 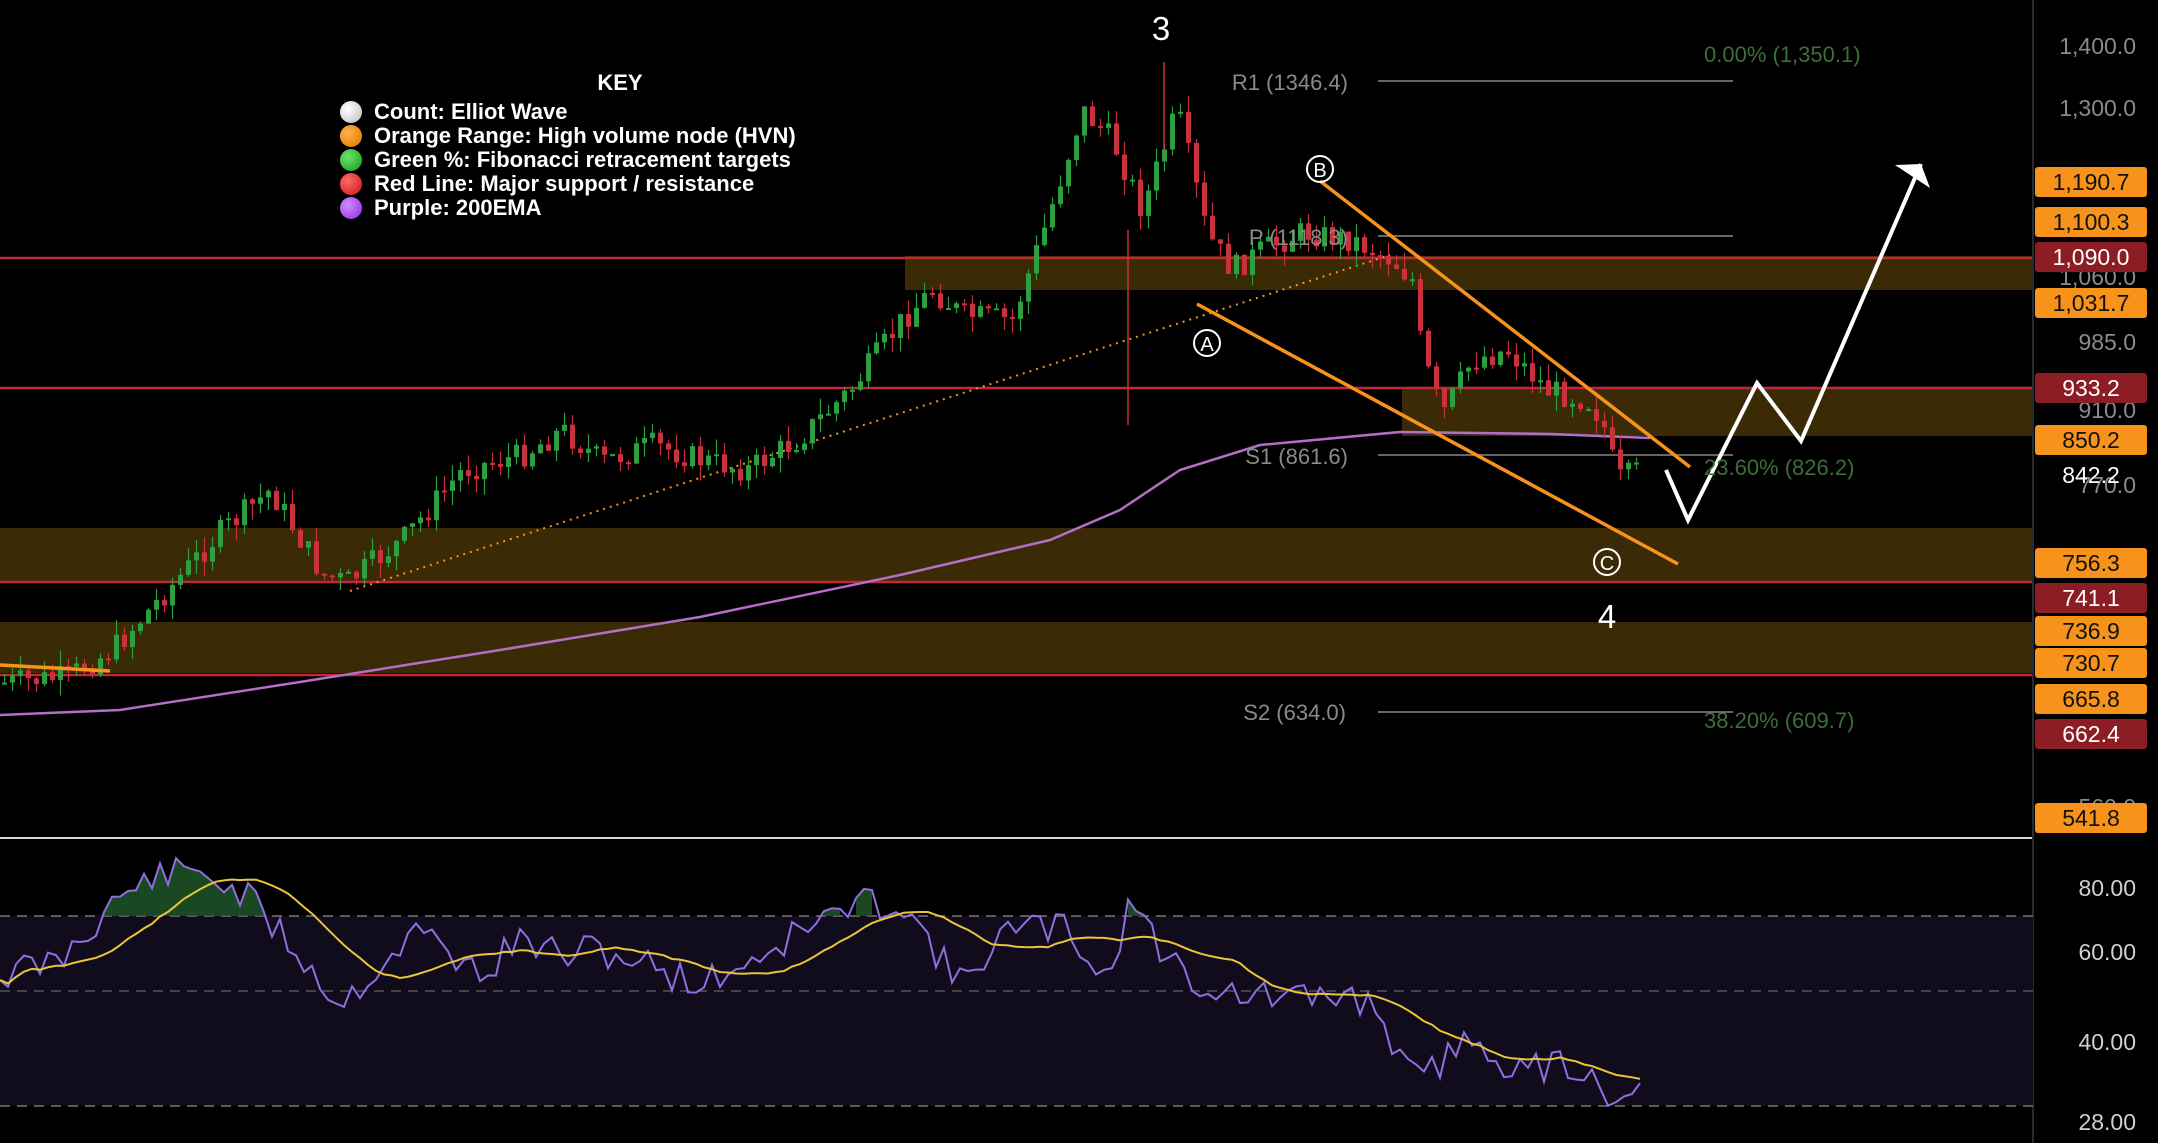 What do you see at coordinates (1607, 562) in the screenshot?
I see `wave-c-marker: C` at bounding box center [1607, 562].